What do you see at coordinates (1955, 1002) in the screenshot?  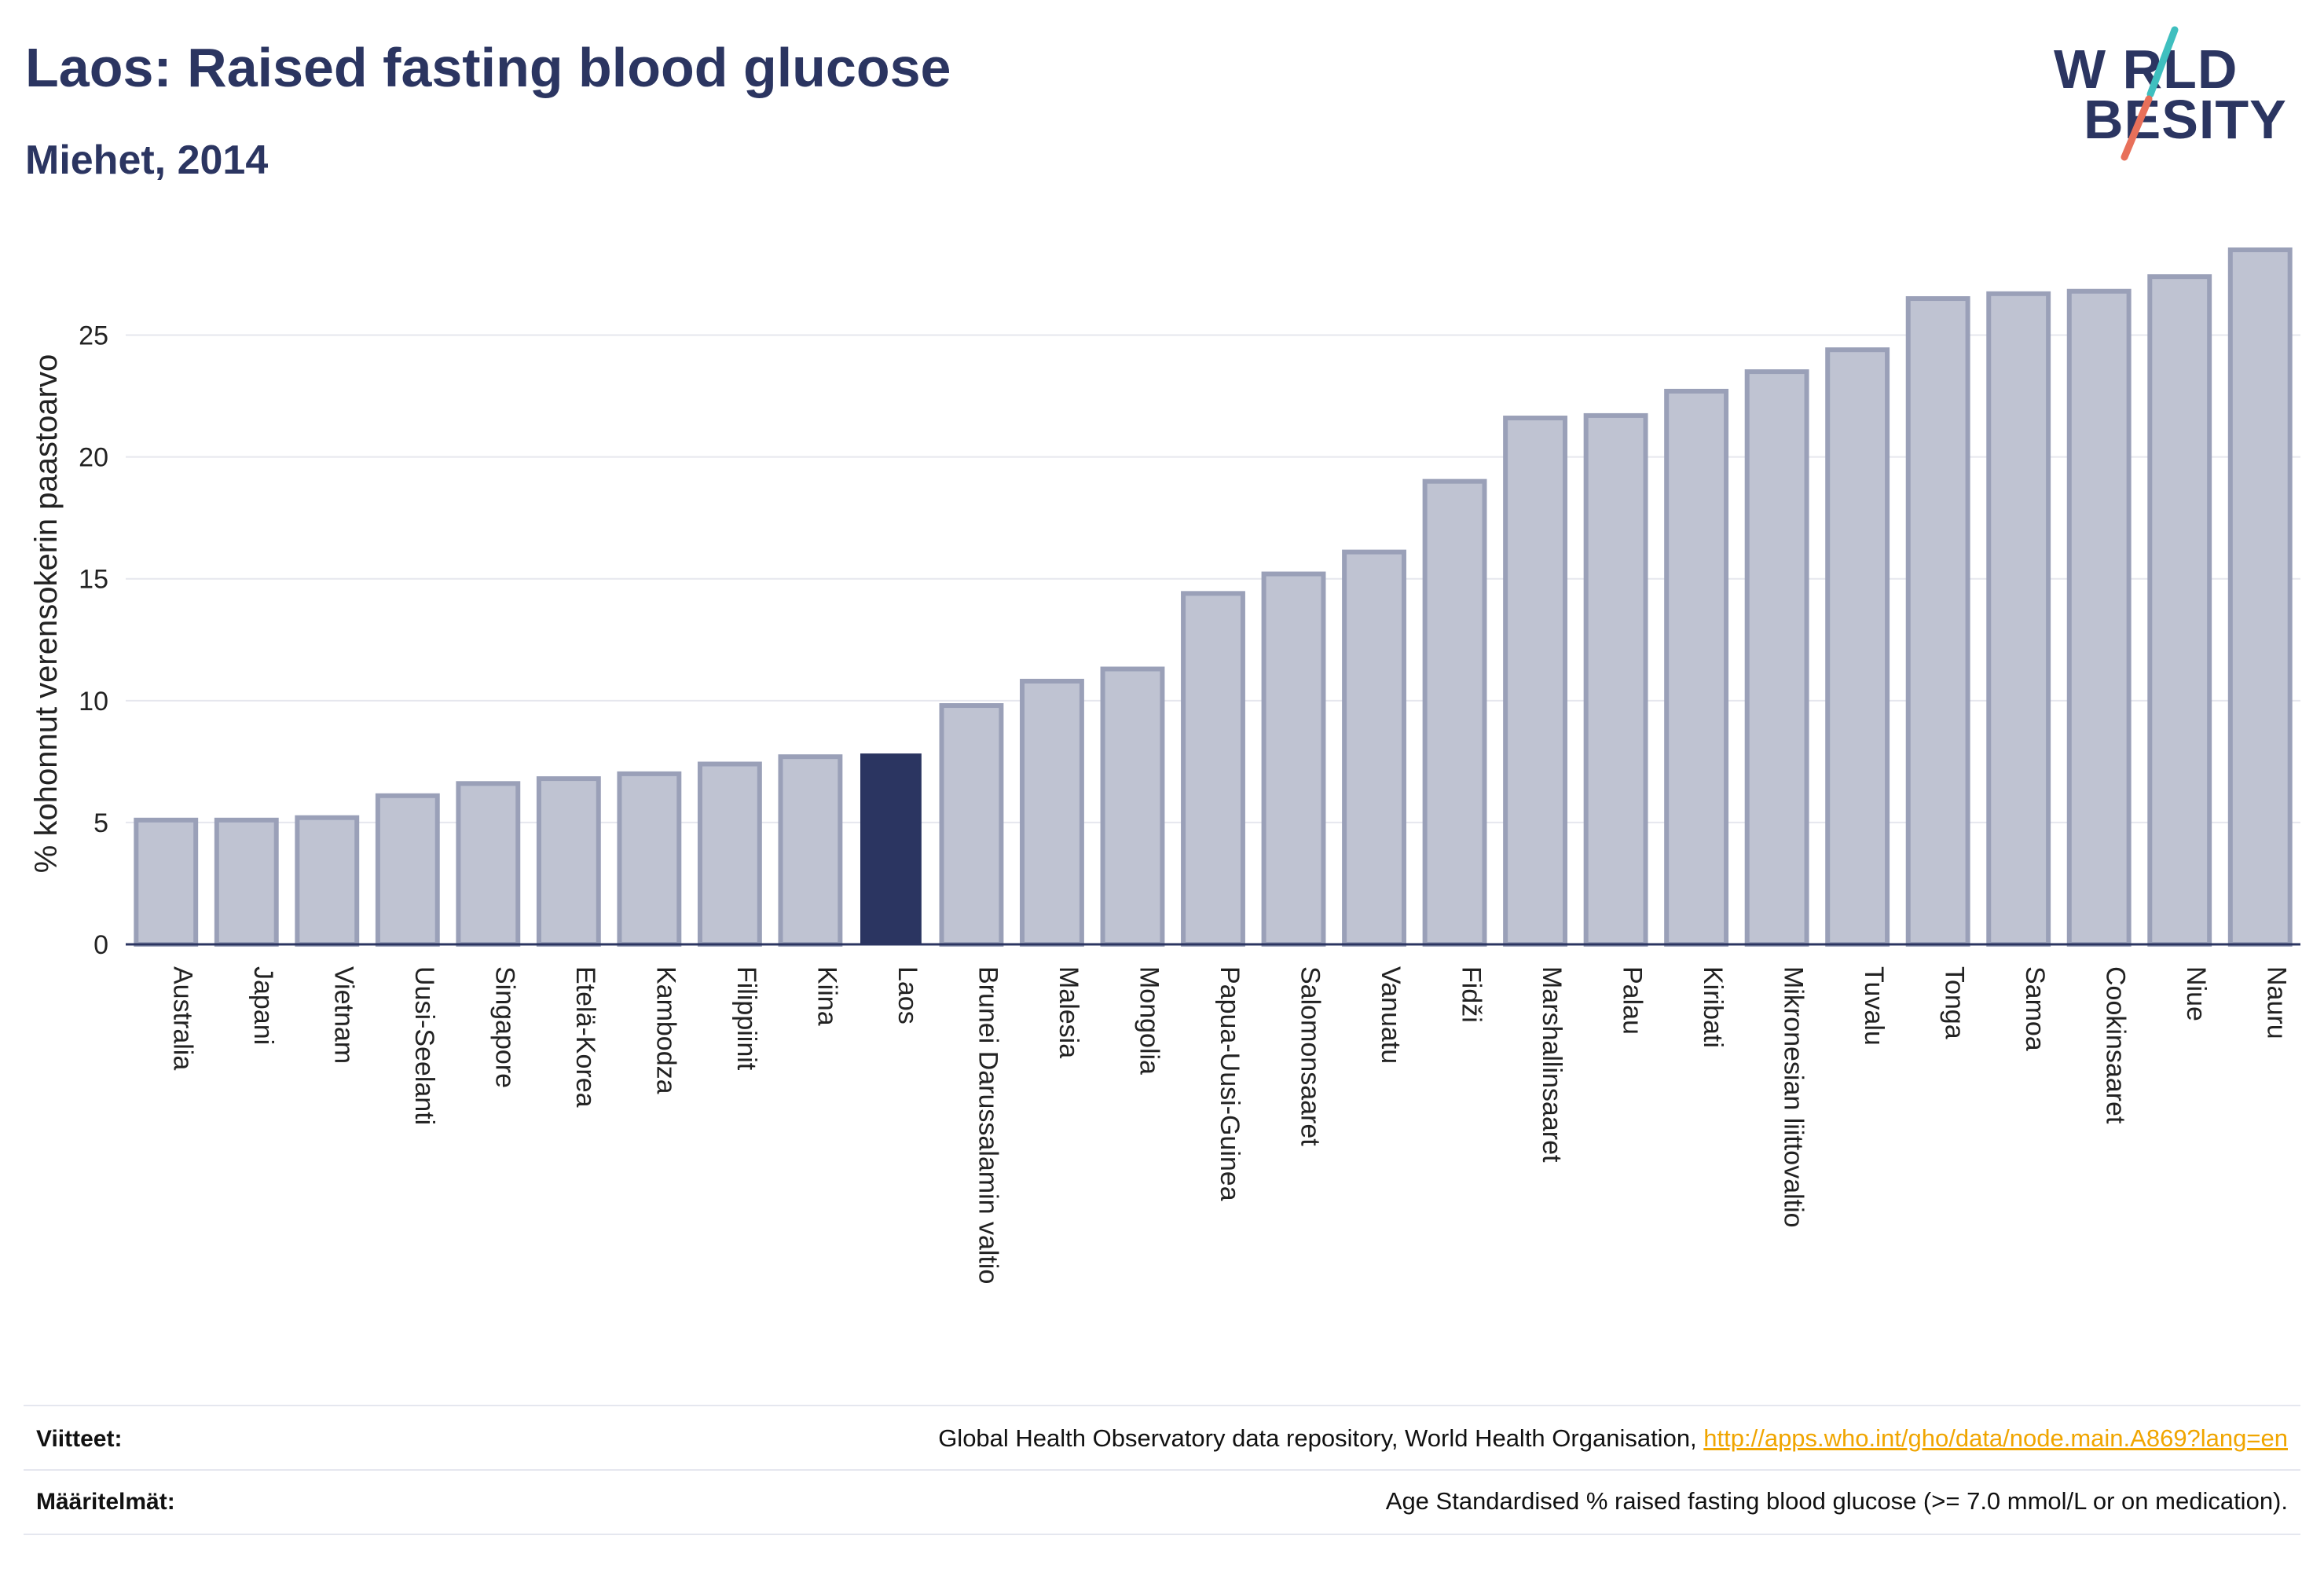 I see `x-tick-label: Tonga` at bounding box center [1955, 1002].